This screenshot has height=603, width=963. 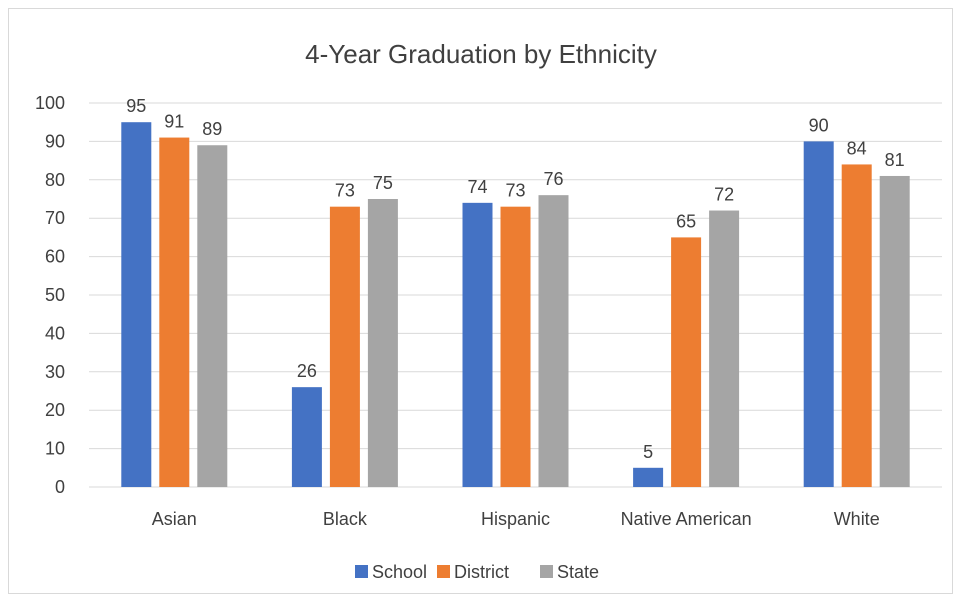 I want to click on y-tick-label: 40, so click(x=55, y=333).